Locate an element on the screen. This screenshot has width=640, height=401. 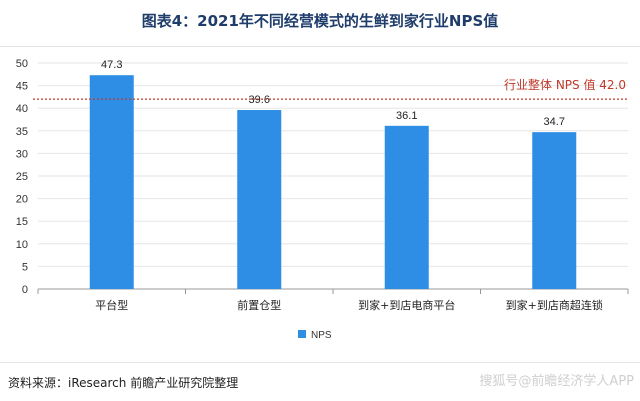
x-tick-label: 到家+到店电商平台 is located at coordinates (406, 305).